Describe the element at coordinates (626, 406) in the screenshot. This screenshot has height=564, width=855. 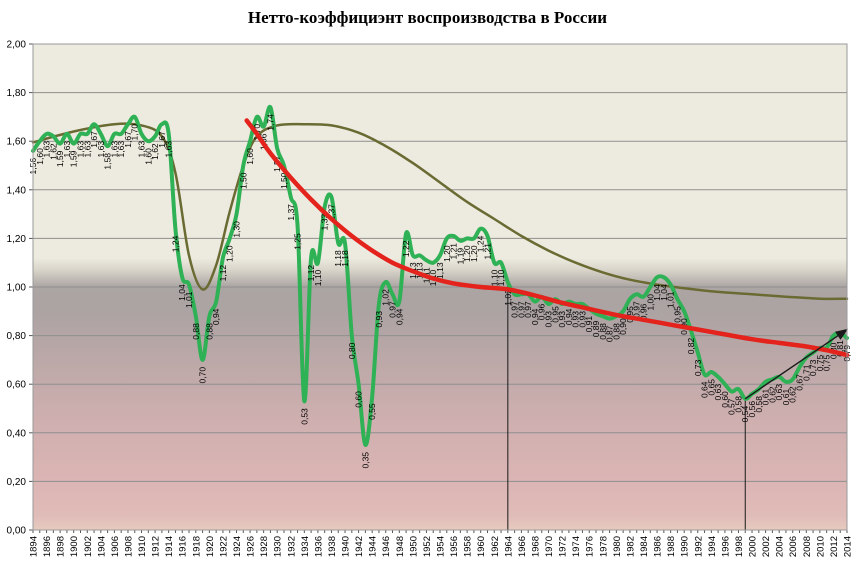
I see `reference-lines` at that location.